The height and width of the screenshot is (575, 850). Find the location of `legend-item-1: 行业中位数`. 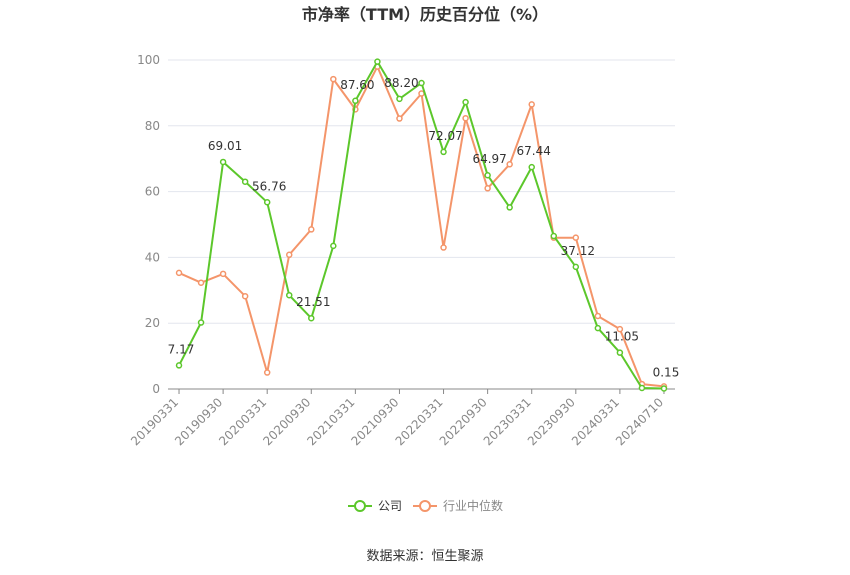

legend-item-1: 行业中位数 is located at coordinates (458, 505).